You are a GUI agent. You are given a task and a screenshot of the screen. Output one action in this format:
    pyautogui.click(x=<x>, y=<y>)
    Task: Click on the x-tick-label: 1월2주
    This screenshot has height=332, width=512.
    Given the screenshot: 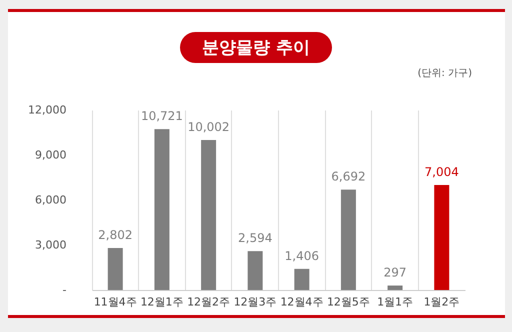 What is the action you would take?
    pyautogui.click(x=442, y=302)
    